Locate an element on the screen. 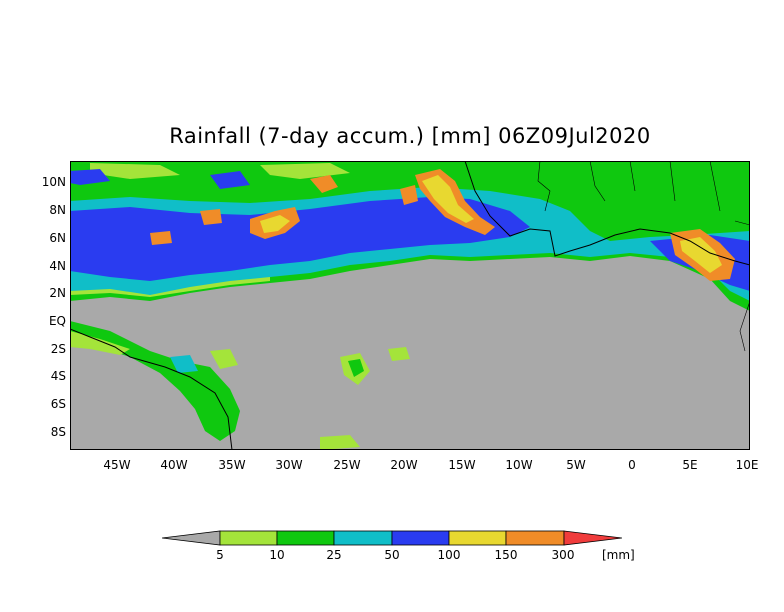 The width and height of the screenshot is (784, 612). colorbar-low-arrow is located at coordinates (191, 538).